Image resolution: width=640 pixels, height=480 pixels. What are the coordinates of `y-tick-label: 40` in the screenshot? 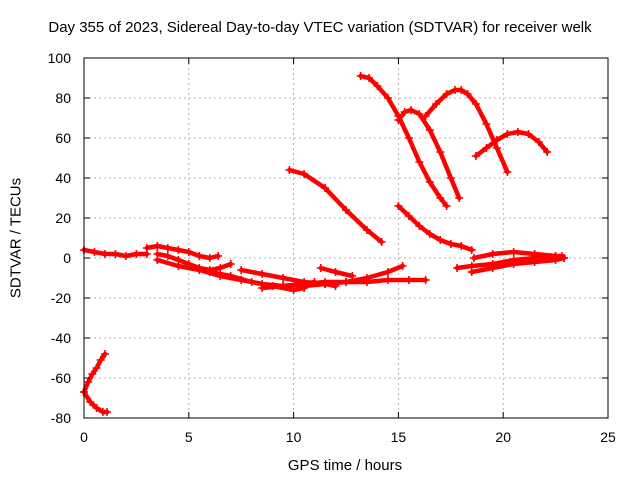 It's located at (63, 178).